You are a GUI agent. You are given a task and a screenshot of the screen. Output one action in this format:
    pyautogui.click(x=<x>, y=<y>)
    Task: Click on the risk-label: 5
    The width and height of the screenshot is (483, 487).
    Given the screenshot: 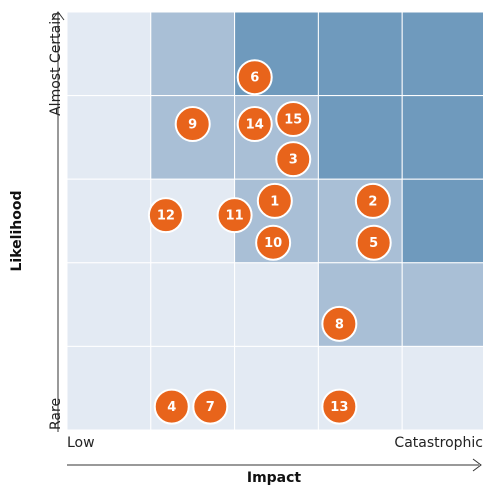 What is the action you would take?
    pyautogui.click(x=373, y=243)
    